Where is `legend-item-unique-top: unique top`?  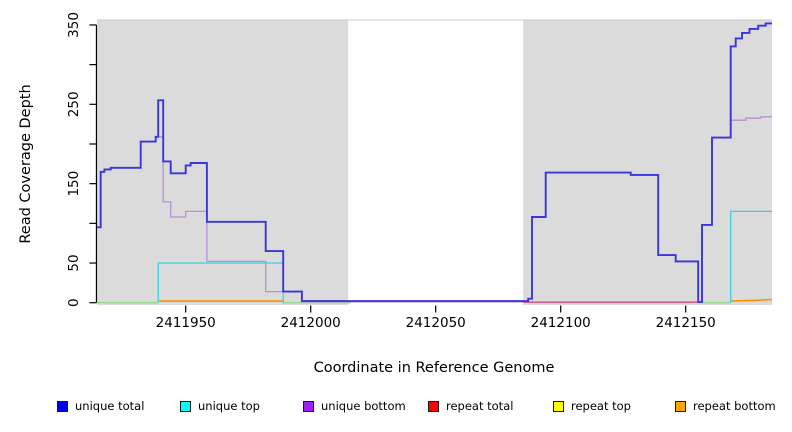
legend-item-unique-top: unique top is located at coordinates (220, 406).